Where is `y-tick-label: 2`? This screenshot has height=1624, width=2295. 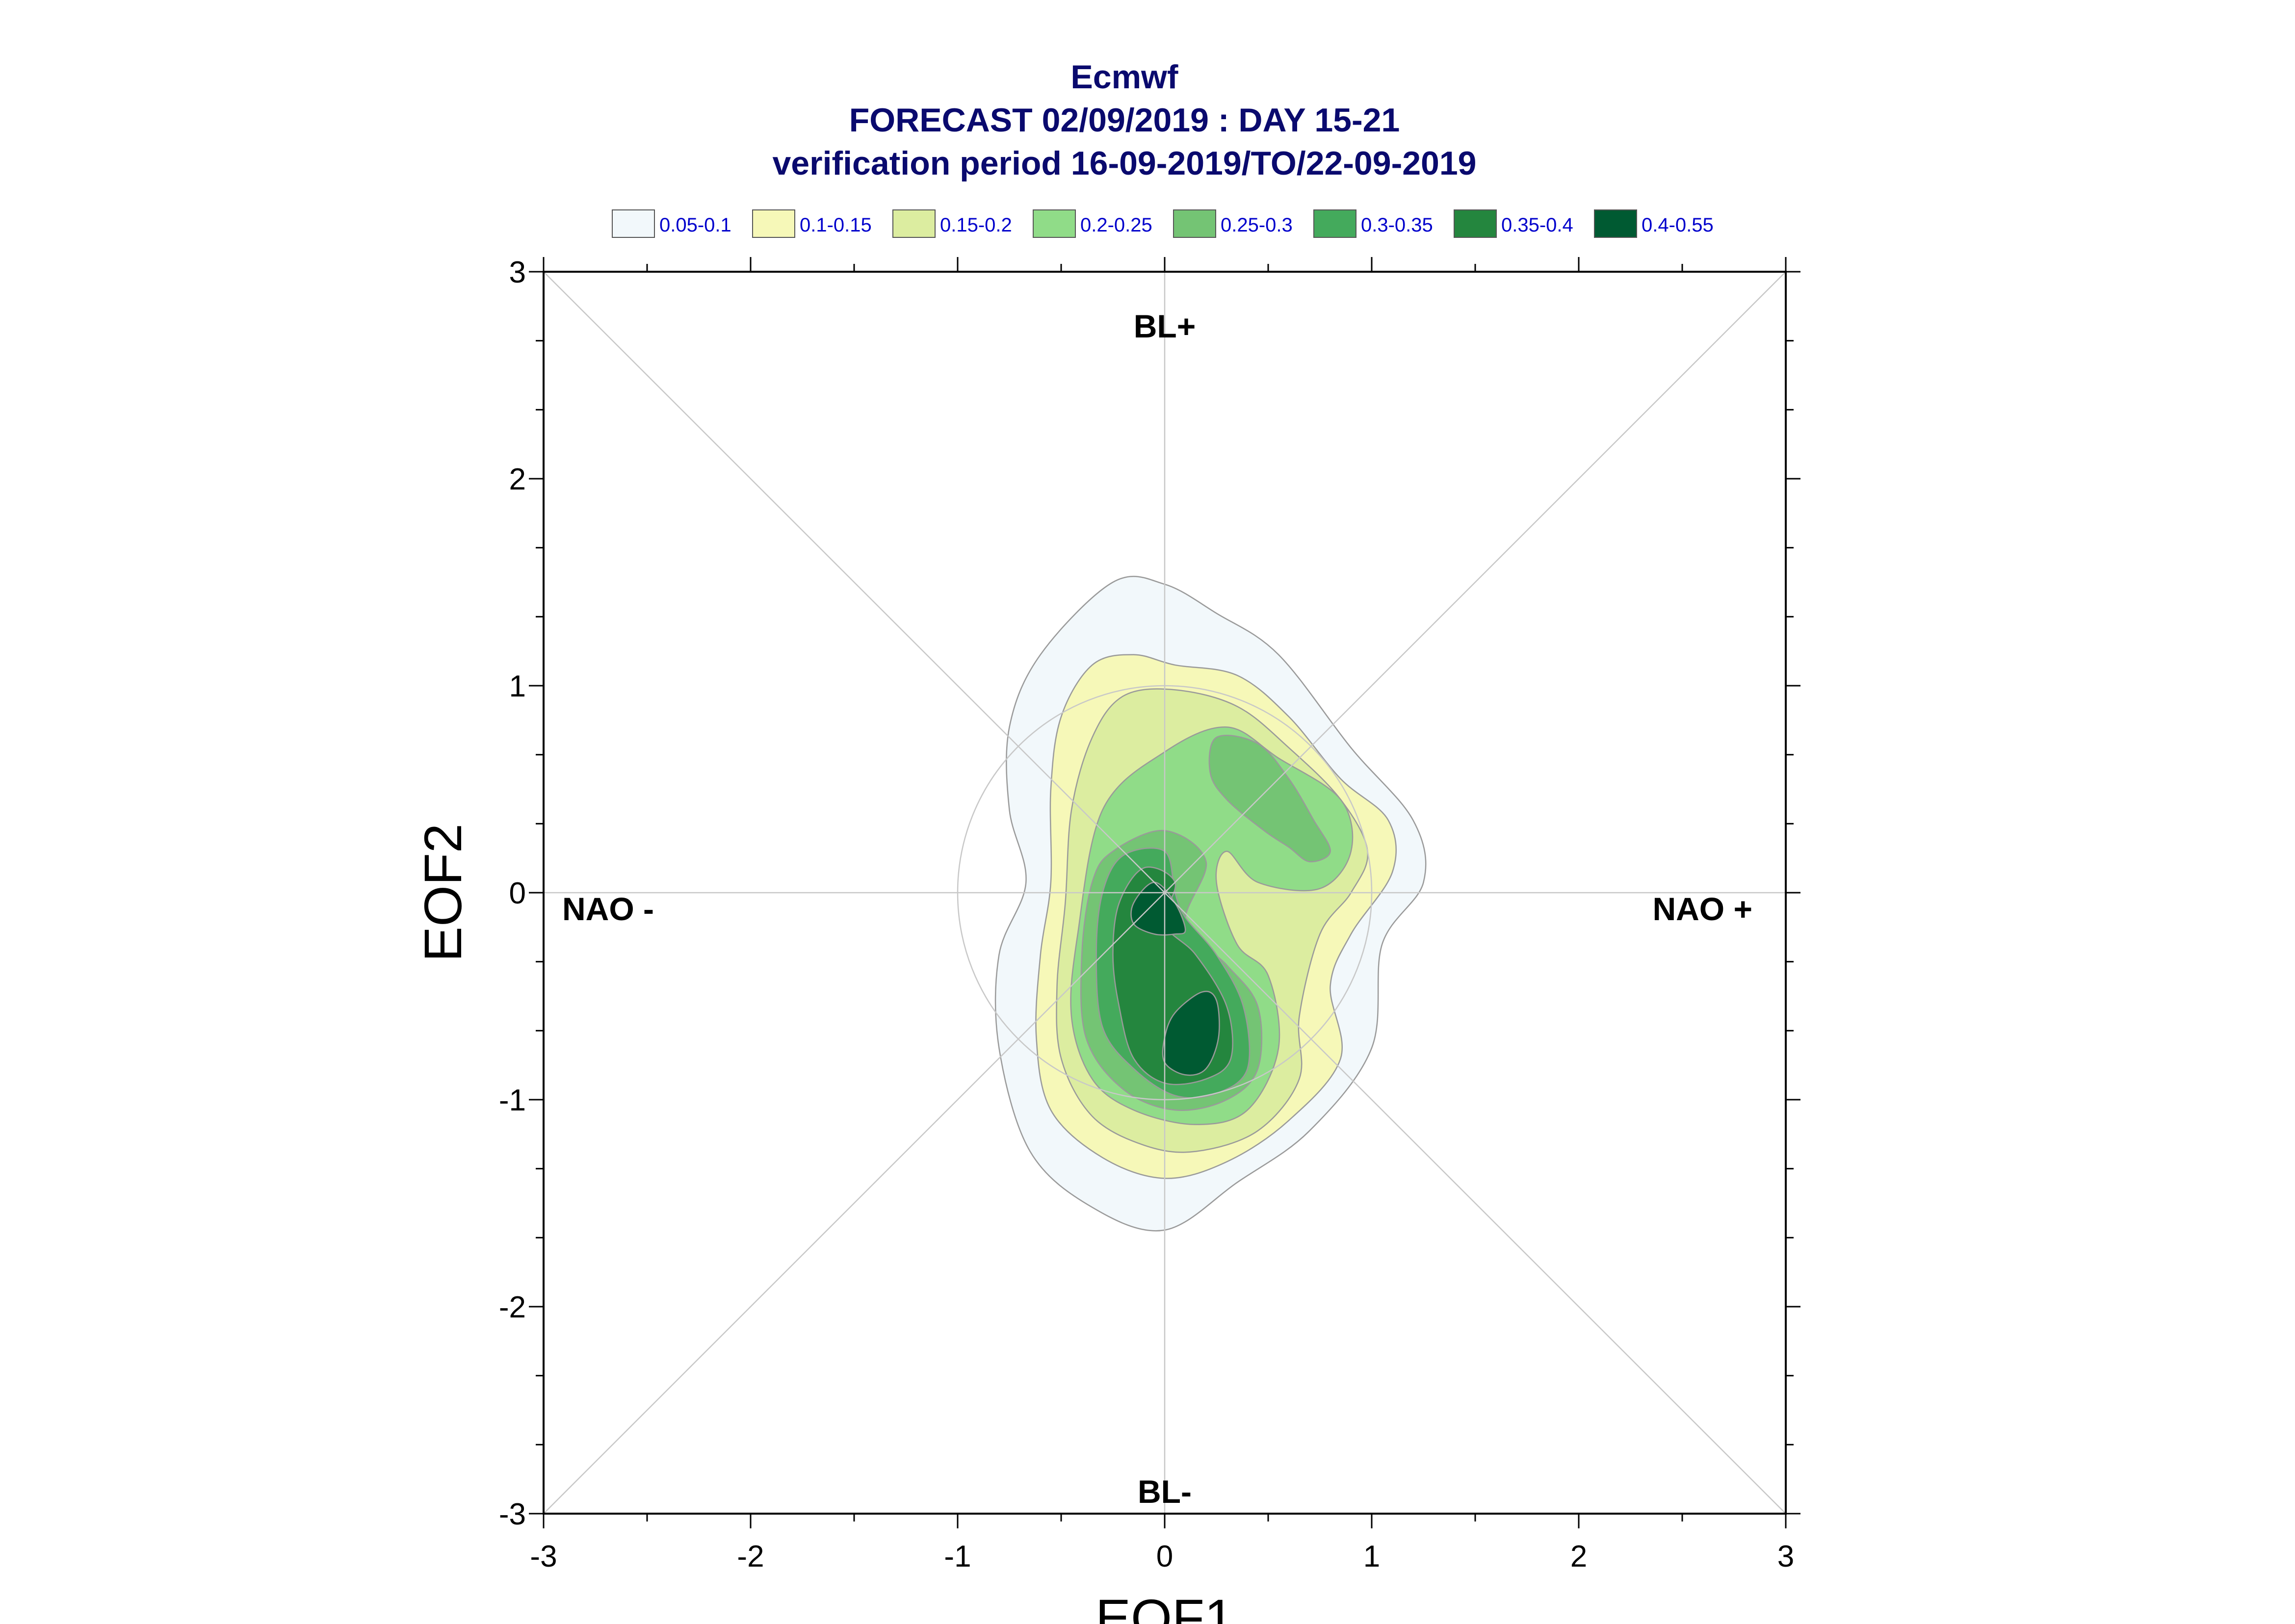 y-tick-label: 2 is located at coordinates (518, 479).